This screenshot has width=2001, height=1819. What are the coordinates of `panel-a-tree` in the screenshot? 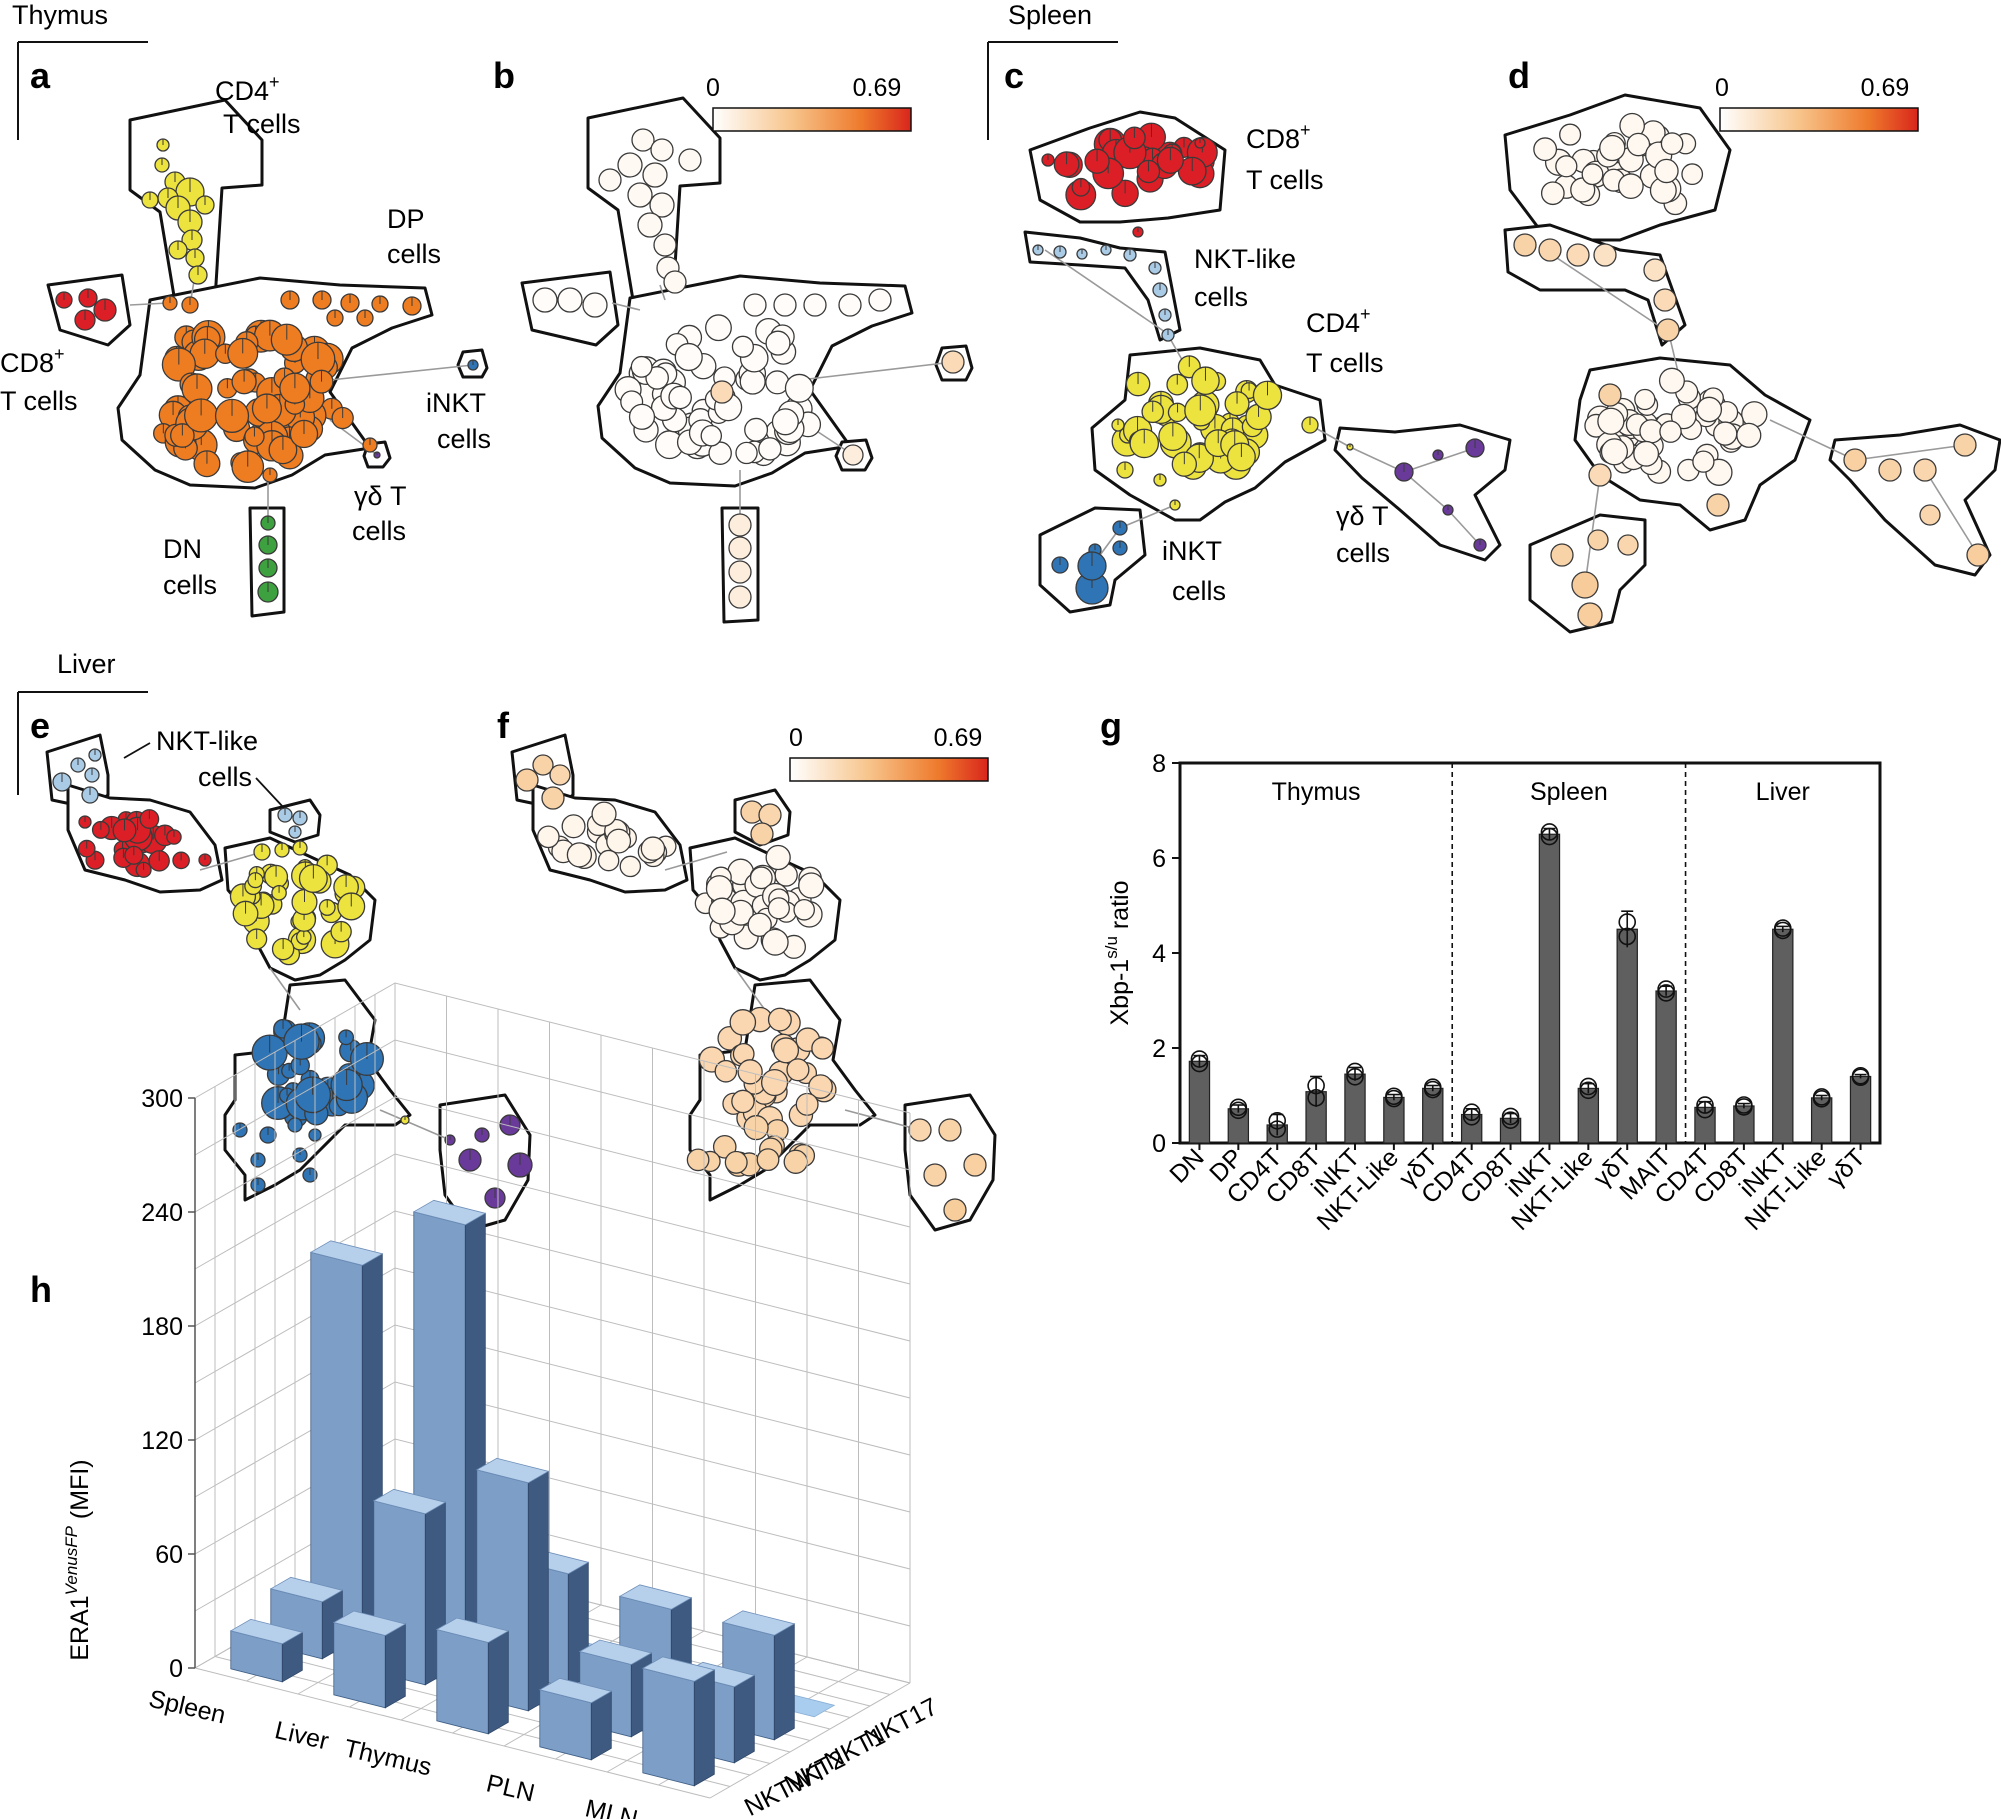 It's located at (267, 358).